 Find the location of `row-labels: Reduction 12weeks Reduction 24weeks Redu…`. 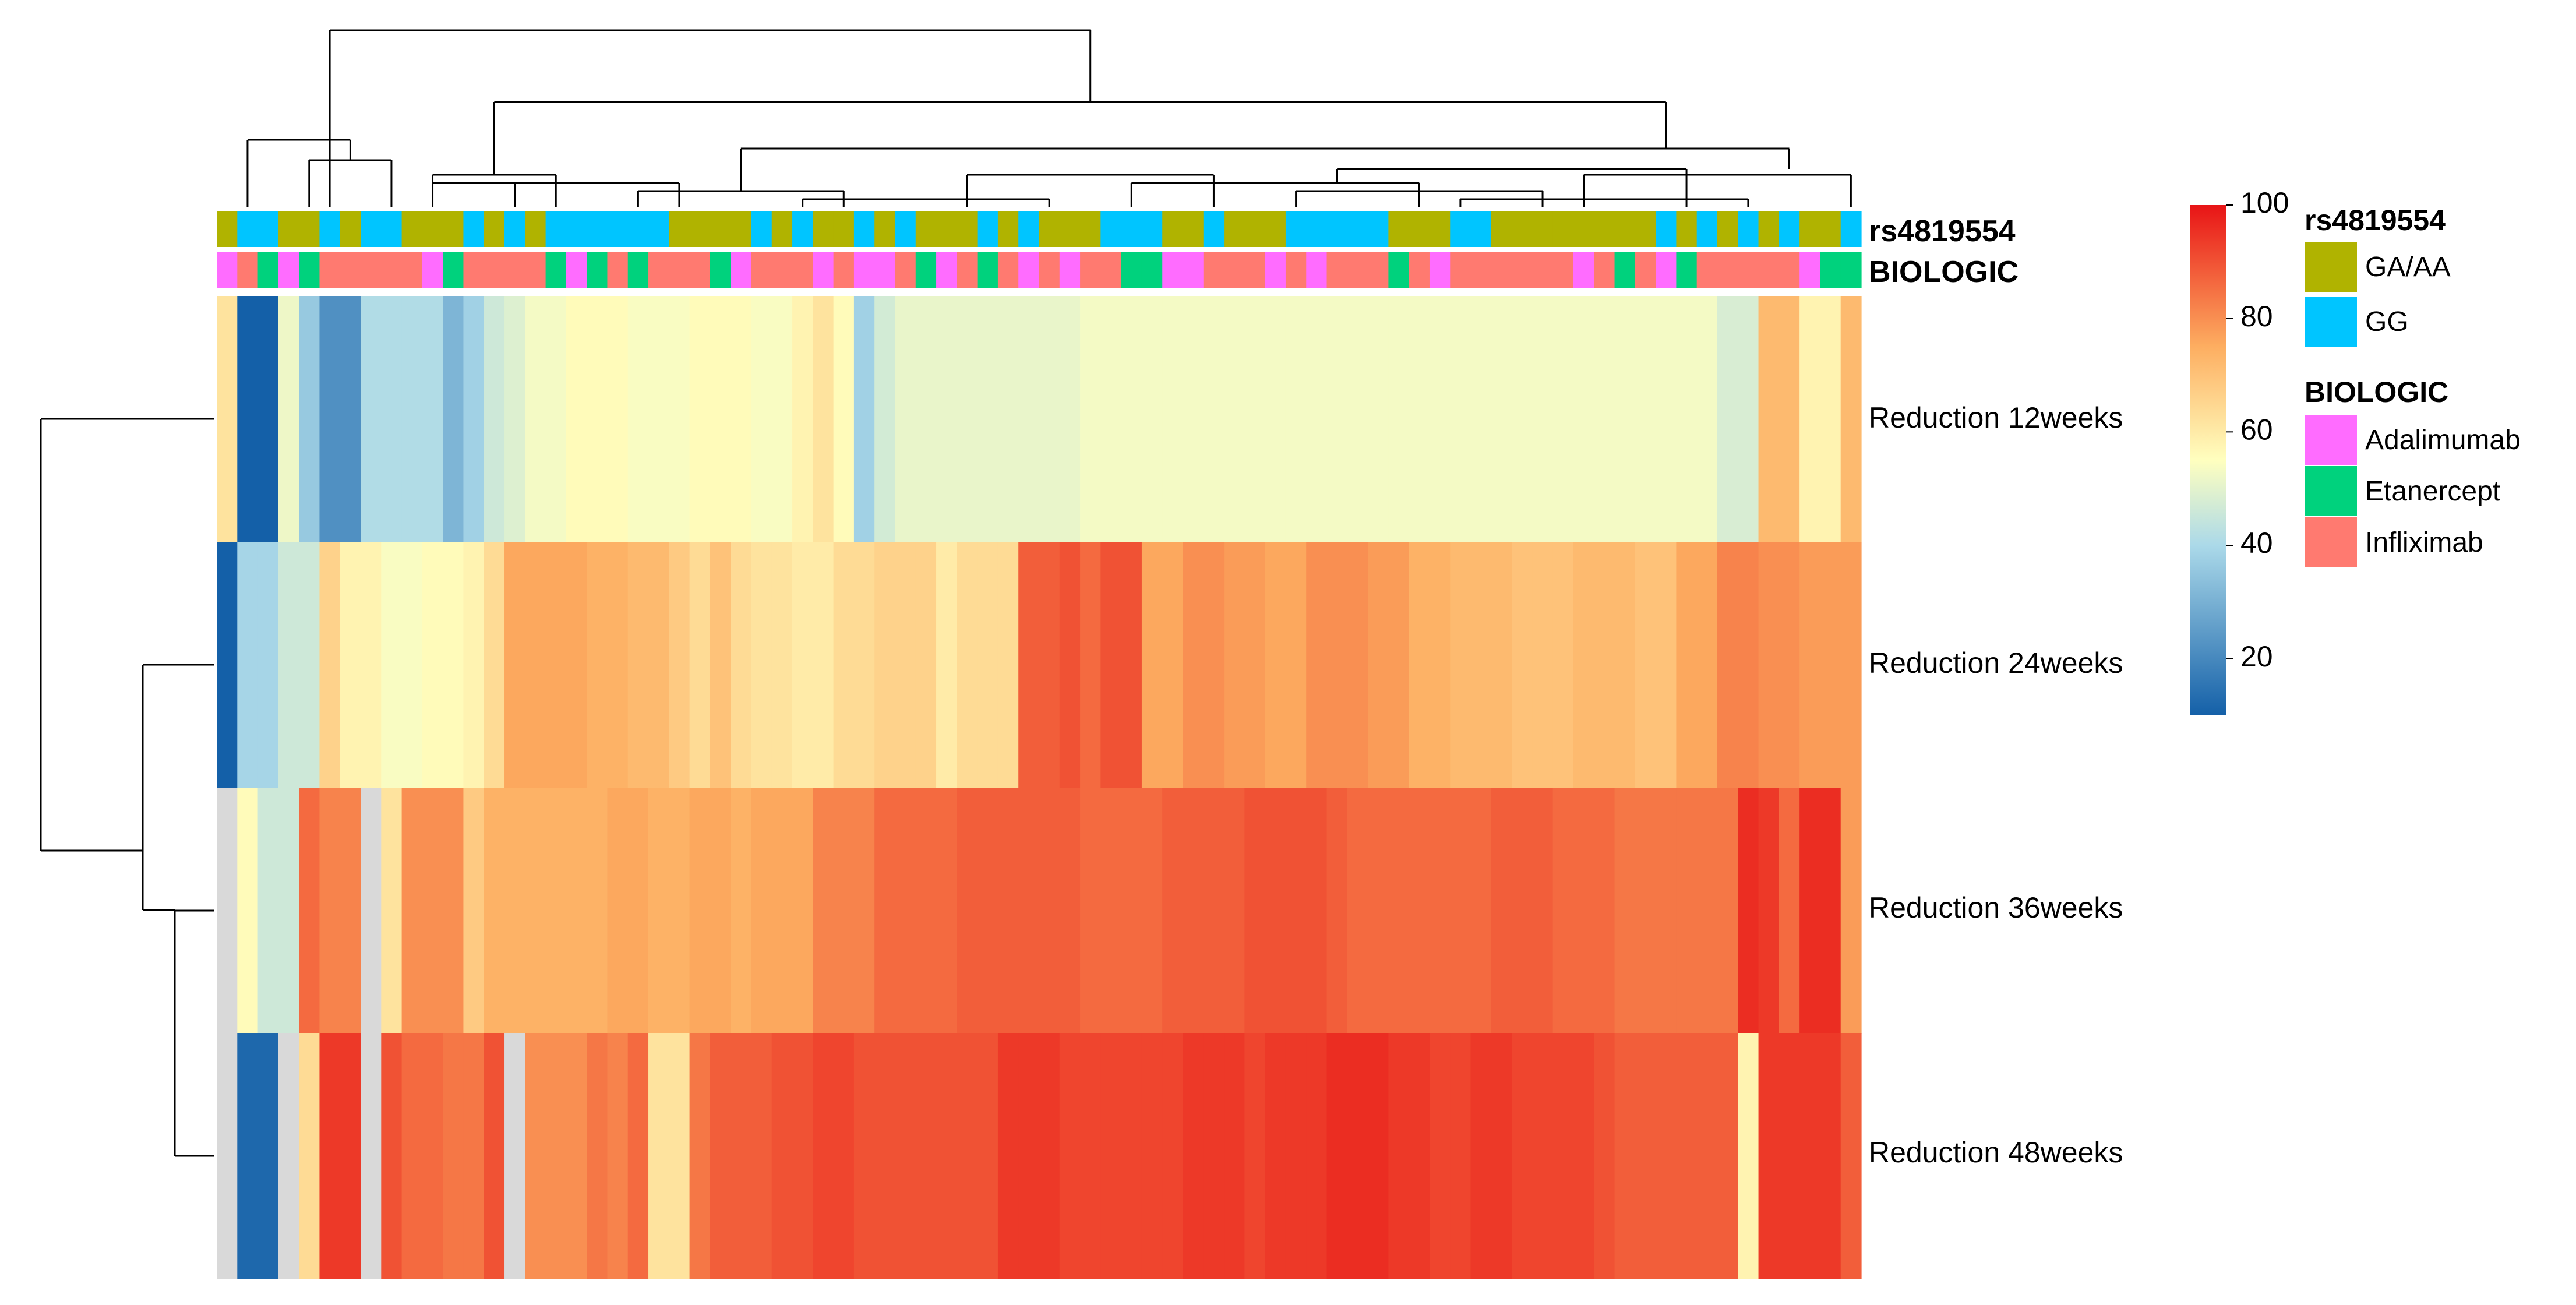

row-labels: Reduction 12weeks Reduction 24weeks Redu… is located at coordinates (1996, 785).